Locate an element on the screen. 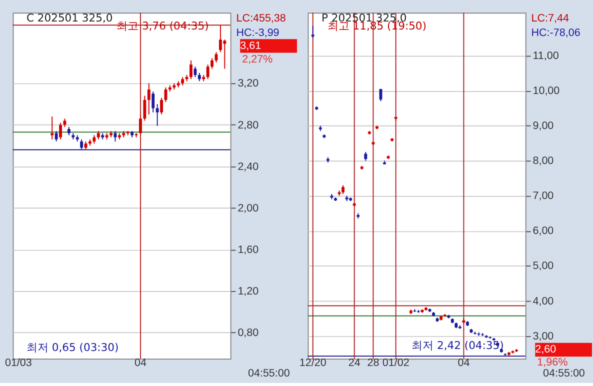 Image resolution: width=593 pixels, height=386 pixels. x-tick-label: 01/02 is located at coordinates (396, 362).